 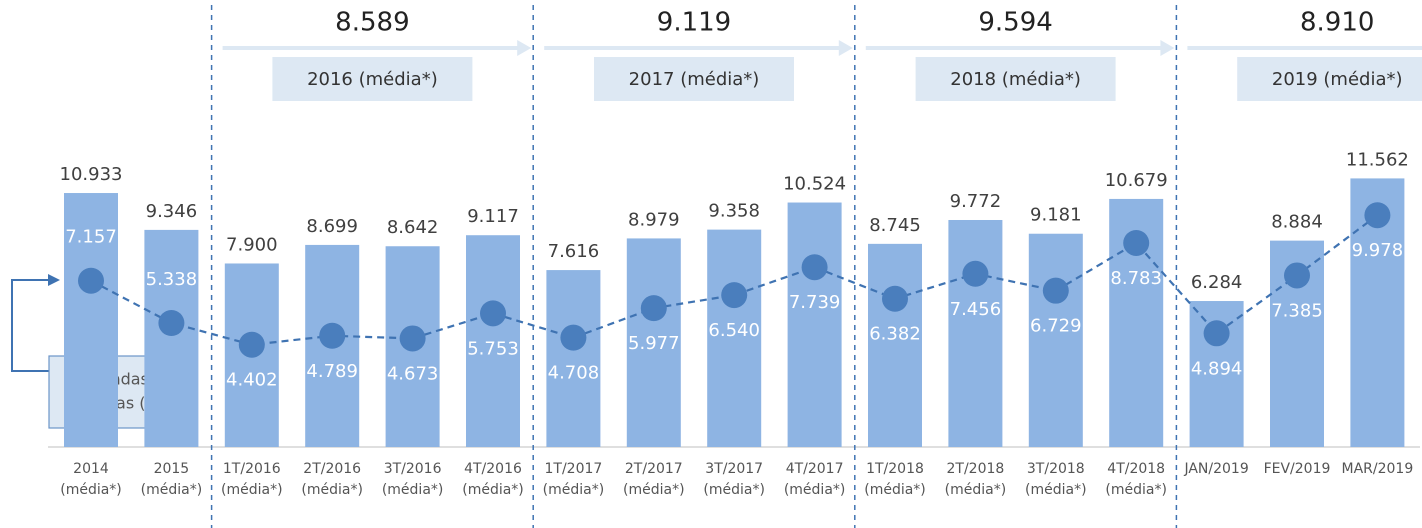 I want to click on group-label: 2018 (média*), so click(x=1015, y=79).